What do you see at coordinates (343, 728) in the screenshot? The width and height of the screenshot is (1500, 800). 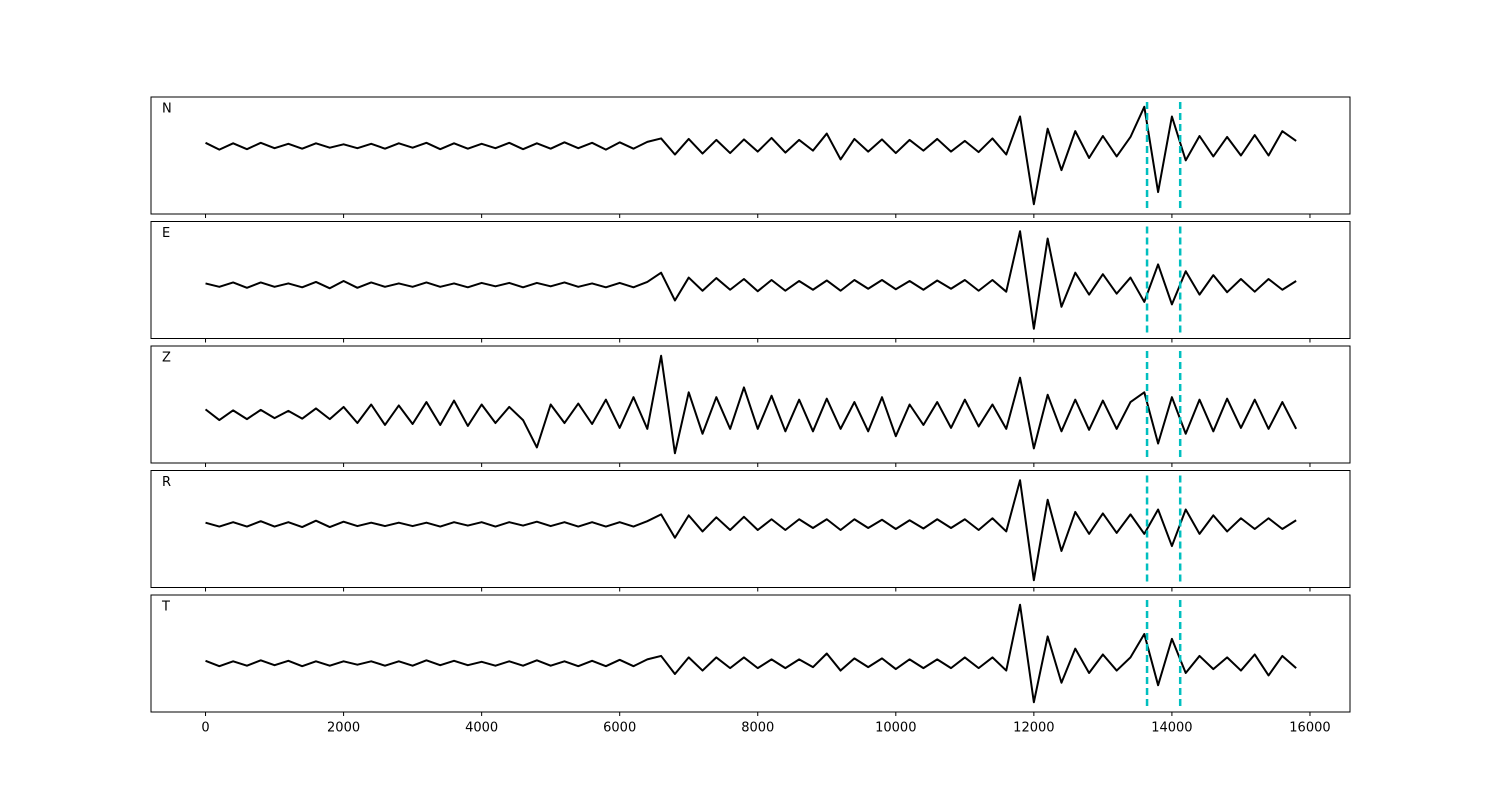 I see `x-tick-label: 2000` at bounding box center [343, 728].